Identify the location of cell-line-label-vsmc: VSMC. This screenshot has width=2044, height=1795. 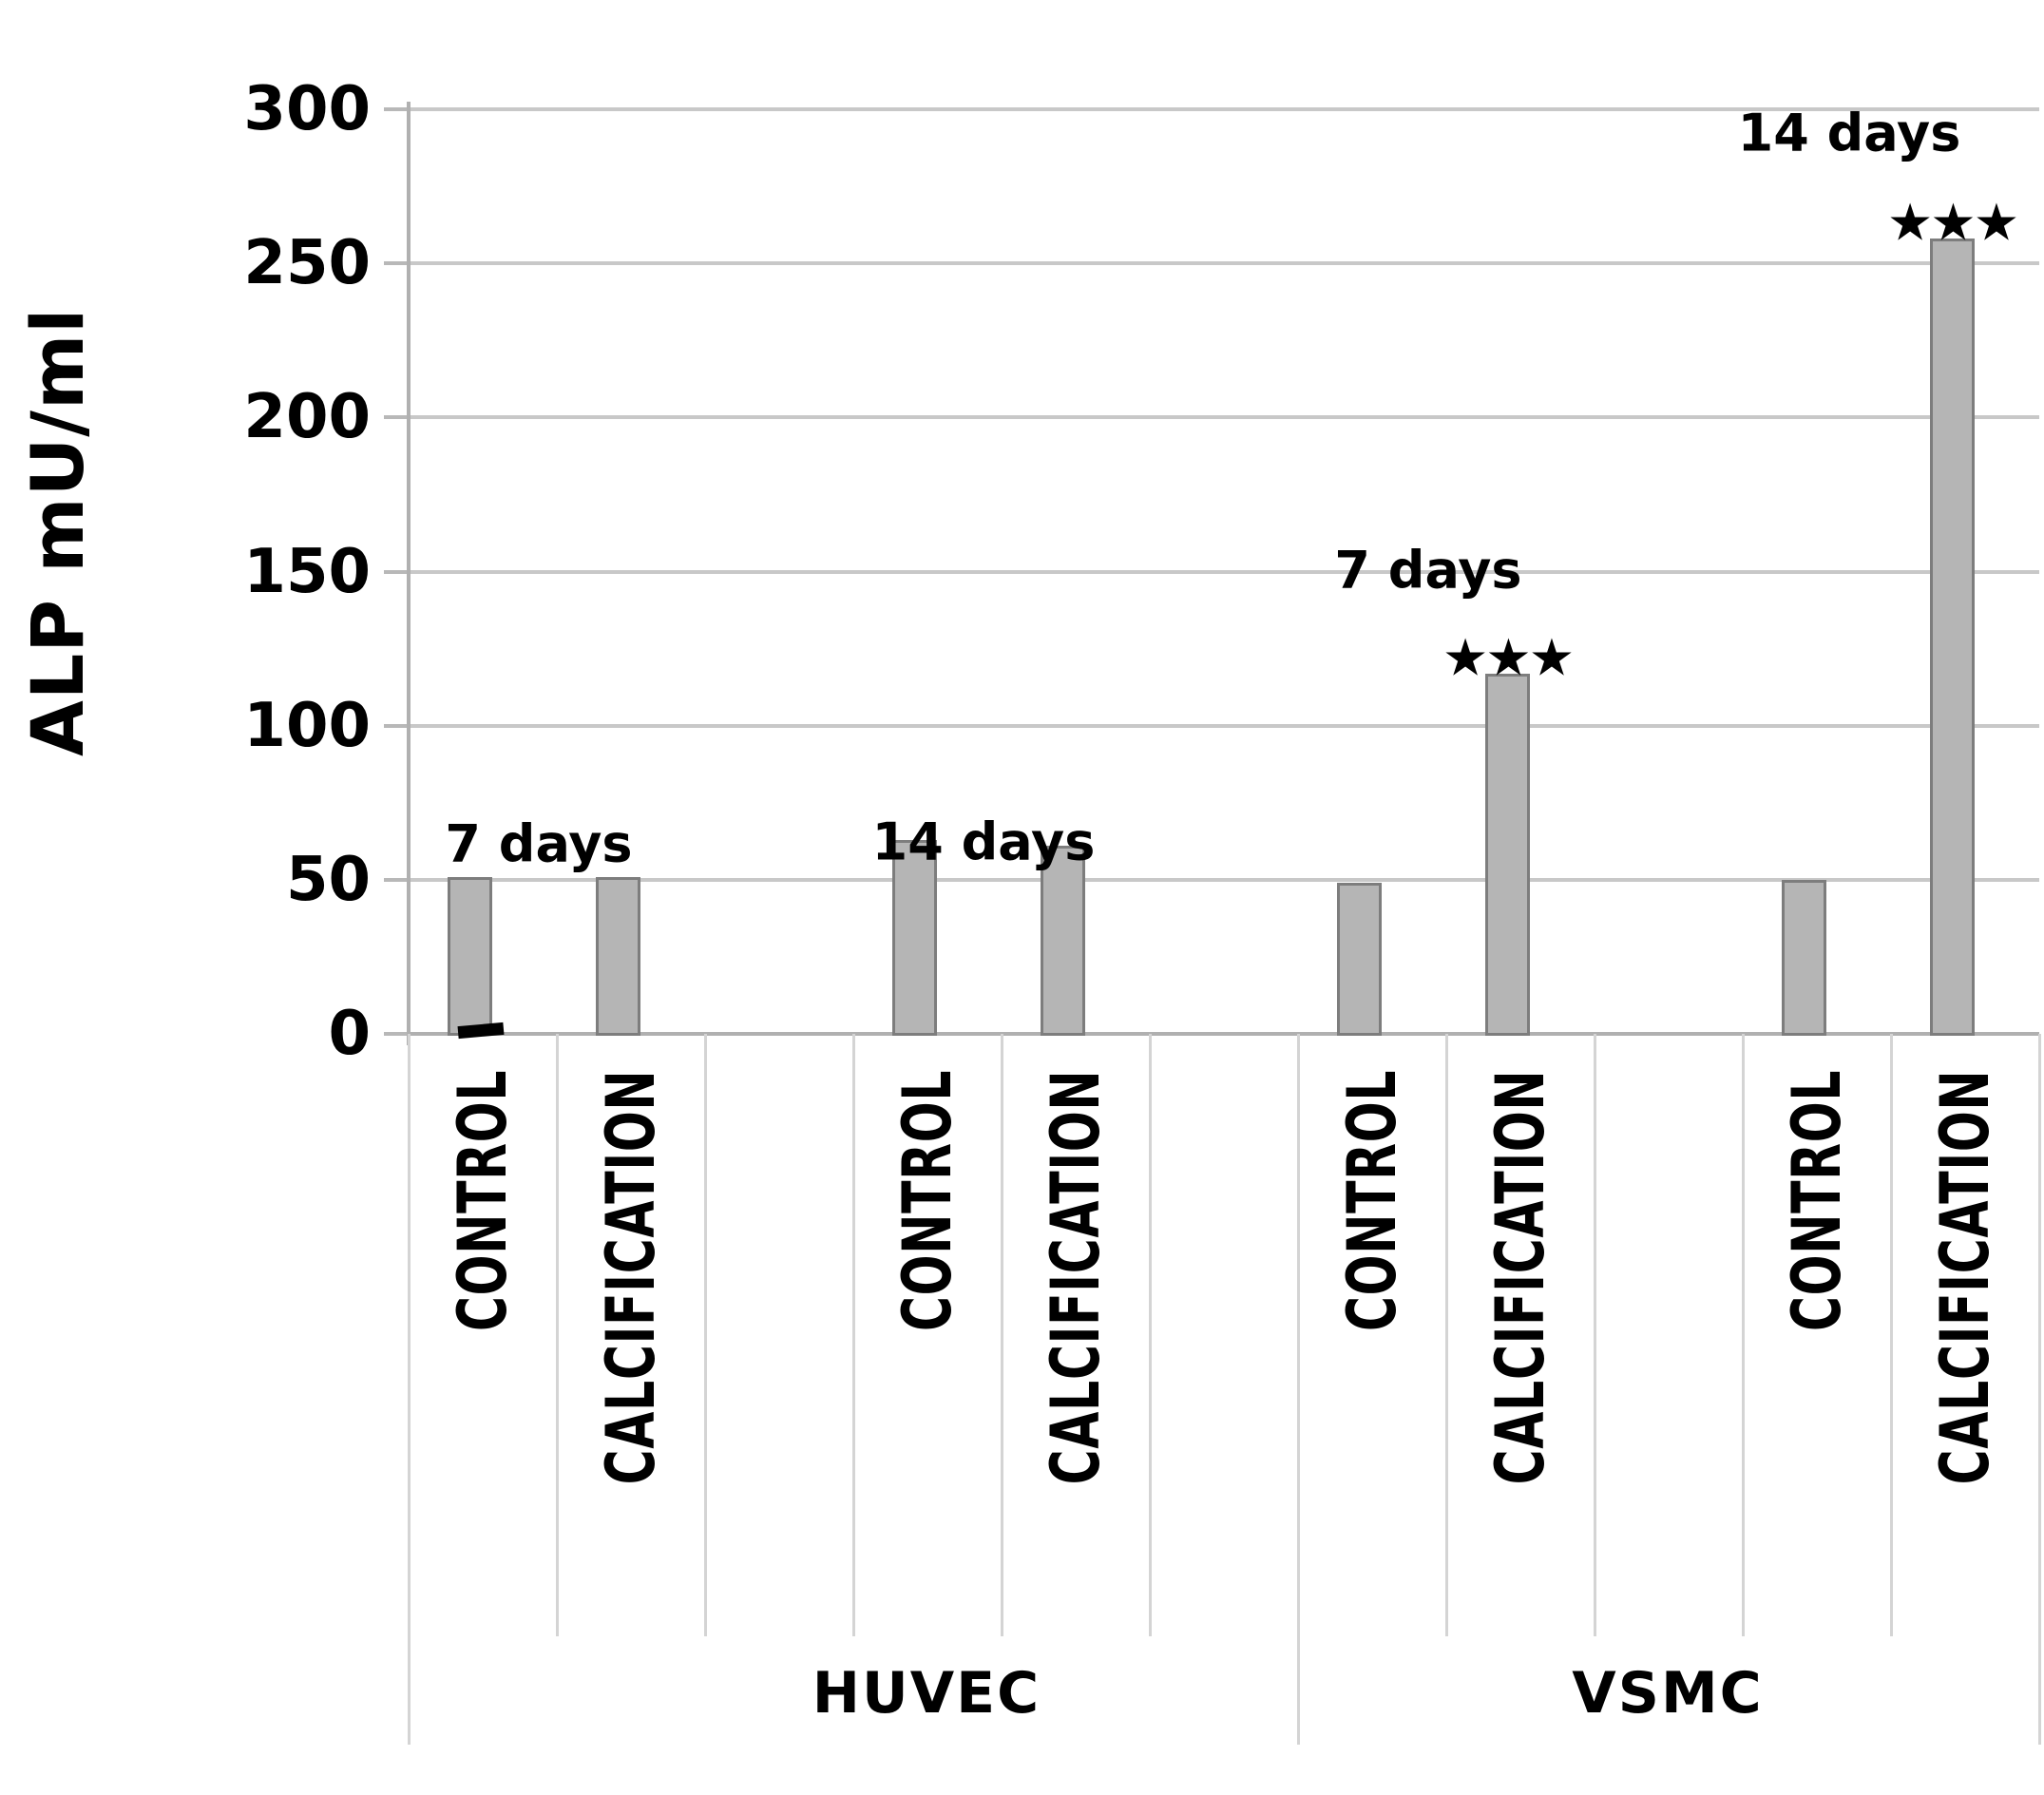
(1668, 1693).